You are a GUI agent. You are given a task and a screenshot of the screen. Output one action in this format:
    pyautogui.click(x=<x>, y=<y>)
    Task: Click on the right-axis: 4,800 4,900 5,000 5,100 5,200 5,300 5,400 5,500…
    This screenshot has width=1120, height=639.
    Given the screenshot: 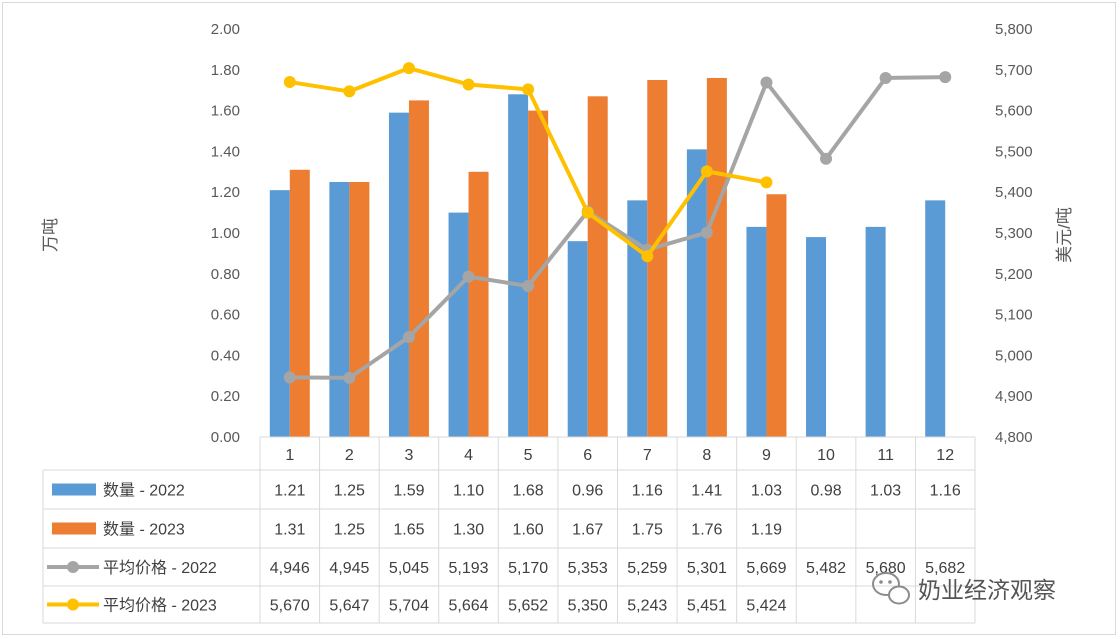 What is the action you would take?
    pyautogui.click(x=1014, y=233)
    